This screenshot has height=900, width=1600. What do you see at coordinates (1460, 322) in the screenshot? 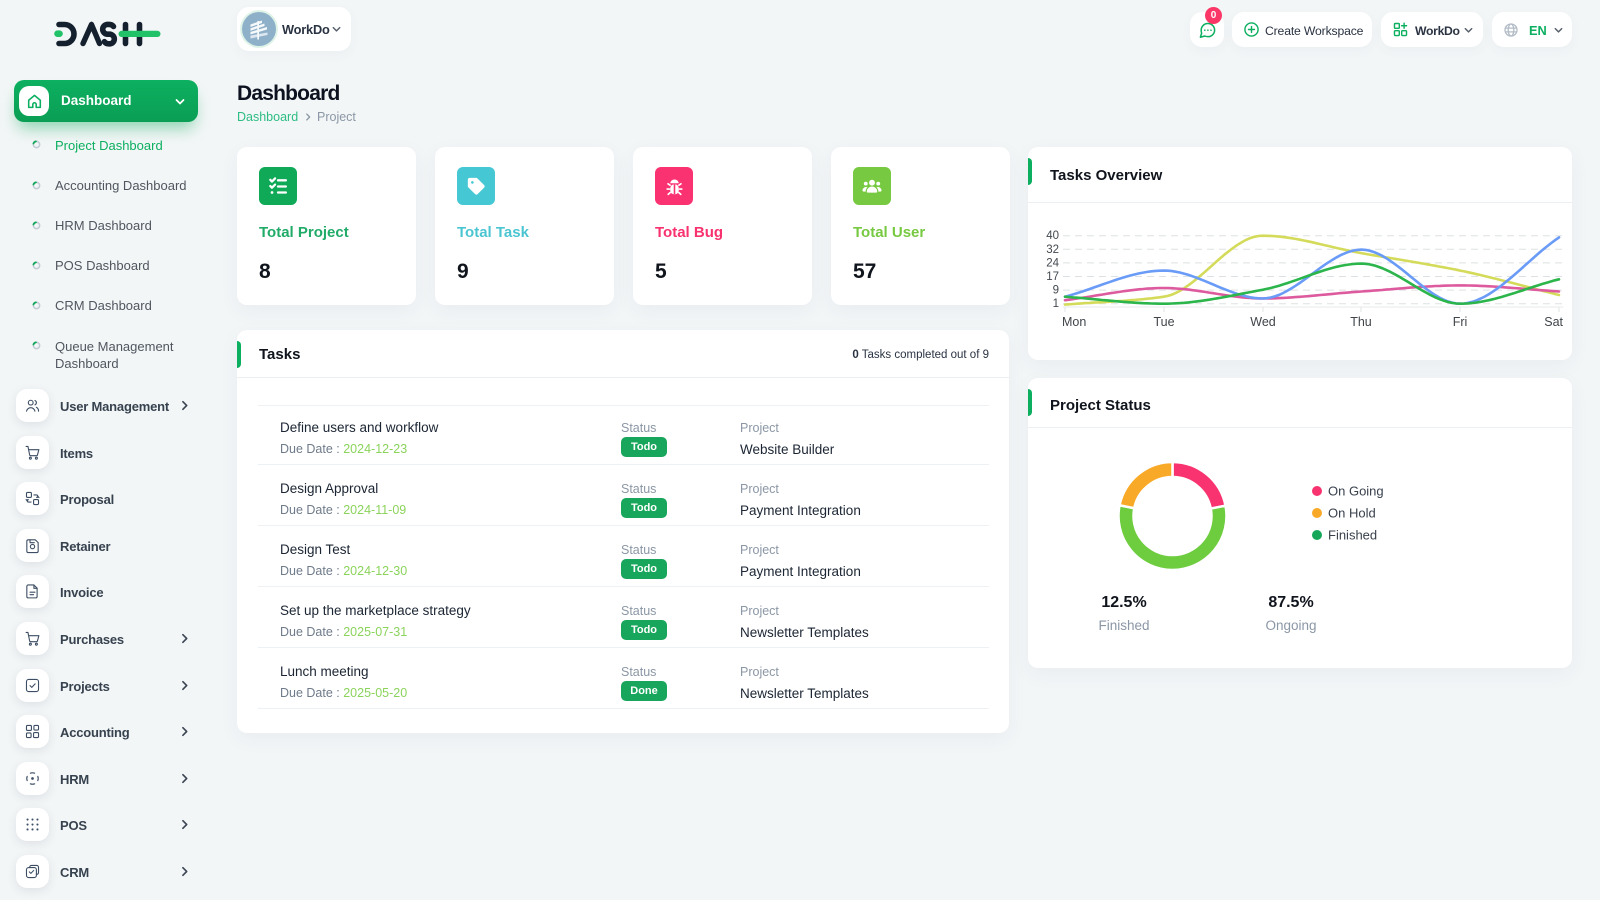
I see `svg-text: Fri` at bounding box center [1460, 322].